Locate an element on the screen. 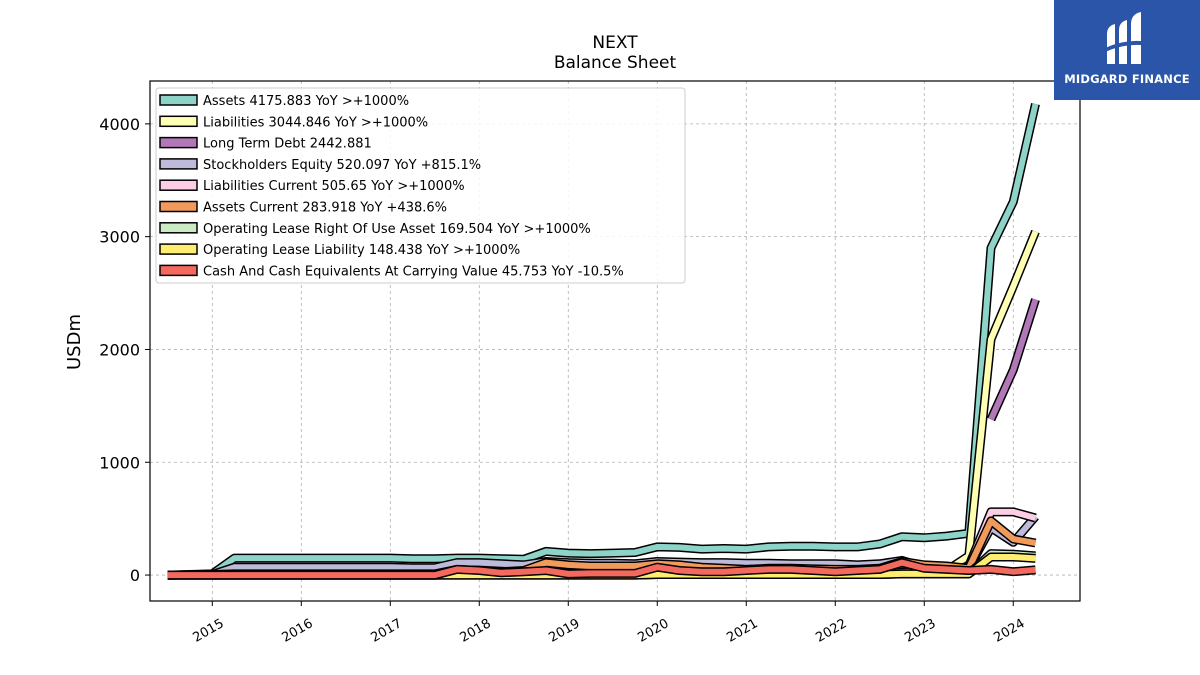 This screenshot has width=1200, height=675. legend-label-2: Long Term Debt 2442.881 is located at coordinates (287, 144).